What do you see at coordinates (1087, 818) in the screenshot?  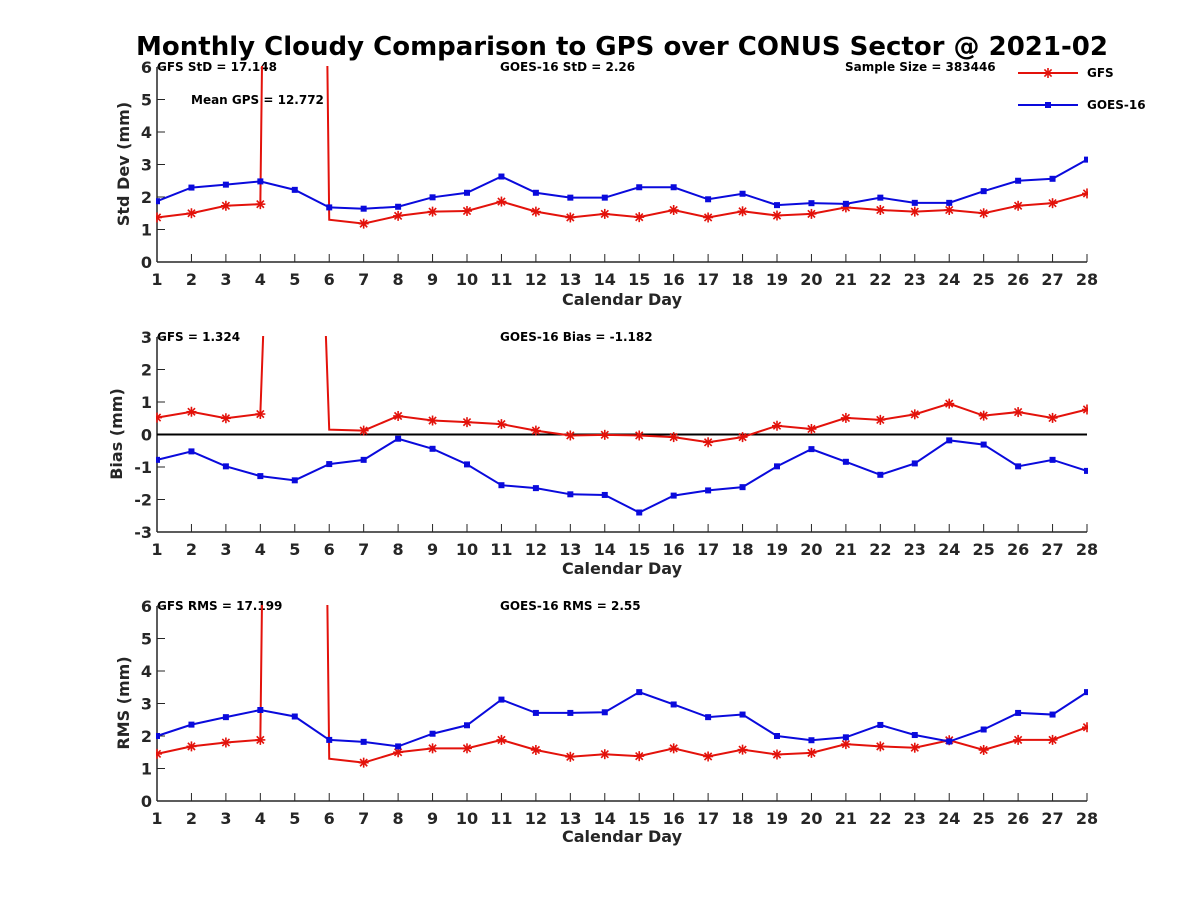 I see `rms-x-tick-label: 28` at bounding box center [1087, 818].